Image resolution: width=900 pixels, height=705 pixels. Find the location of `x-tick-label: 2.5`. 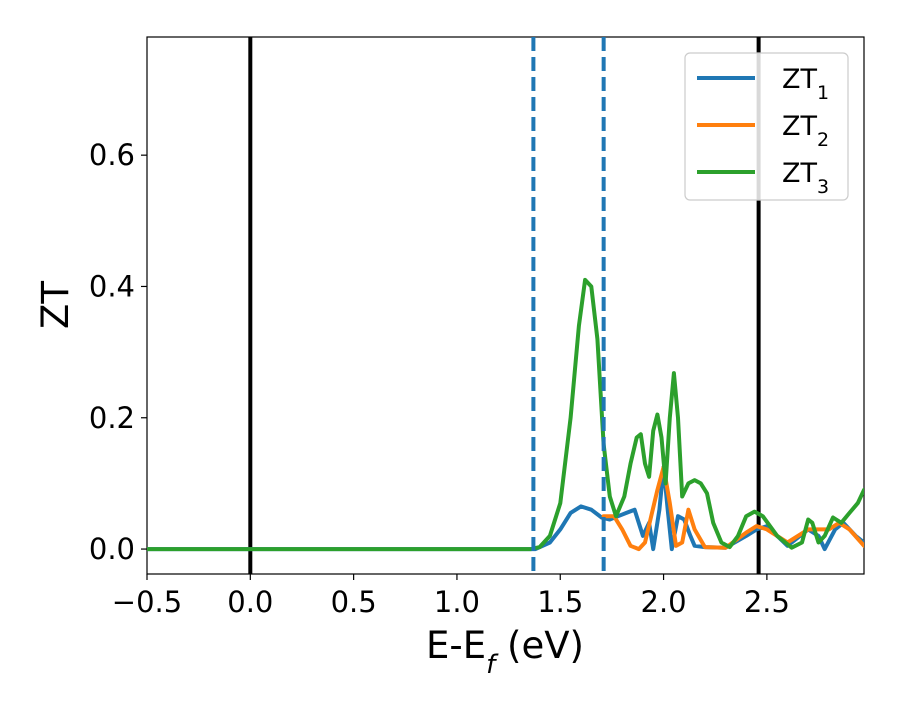

x-tick-label: 2.5 is located at coordinates (767, 602).